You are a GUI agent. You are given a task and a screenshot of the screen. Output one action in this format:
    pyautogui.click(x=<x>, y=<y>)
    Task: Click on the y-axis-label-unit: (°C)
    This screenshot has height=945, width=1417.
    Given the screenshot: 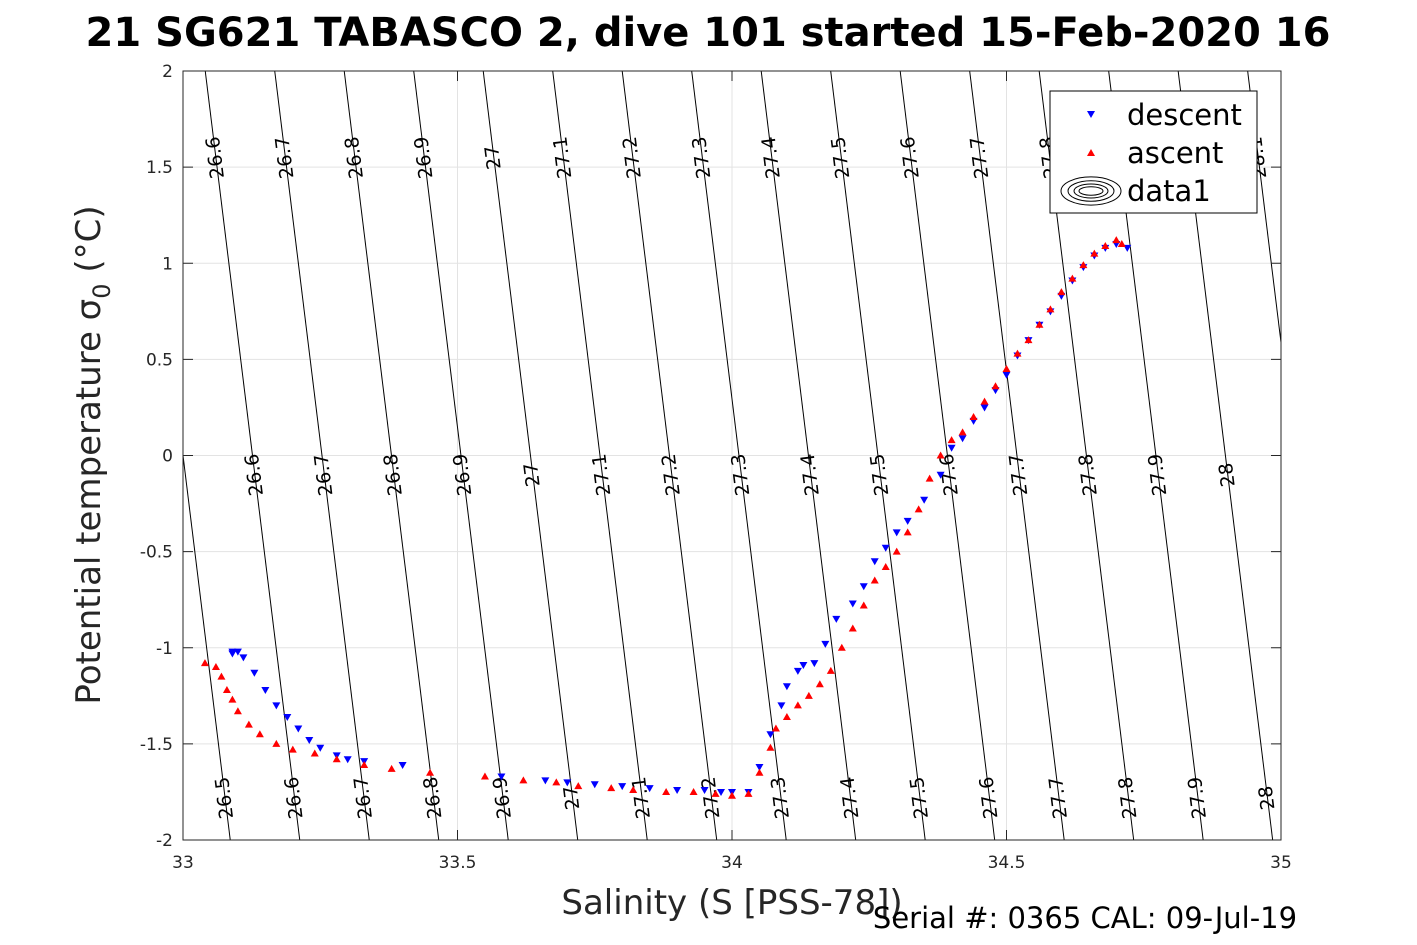 What is the action you would take?
    pyautogui.click(x=89, y=244)
    